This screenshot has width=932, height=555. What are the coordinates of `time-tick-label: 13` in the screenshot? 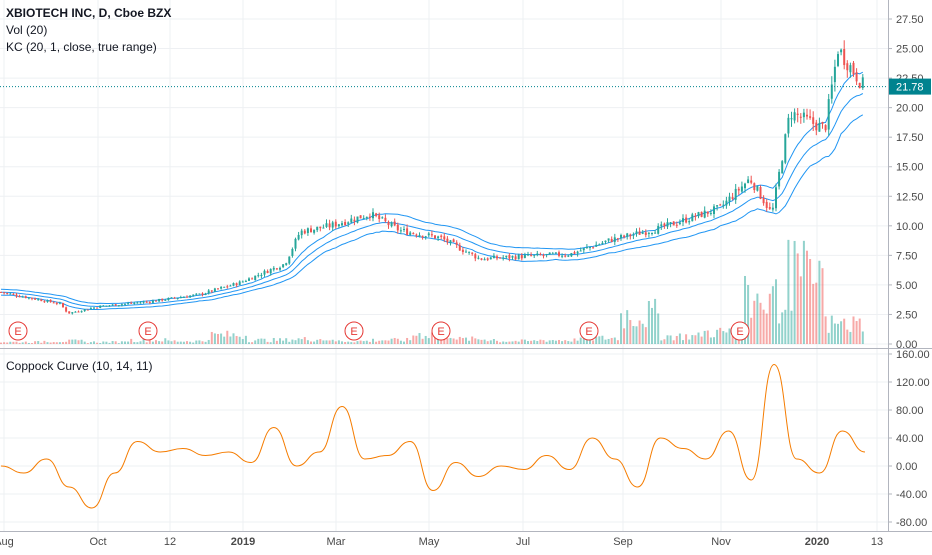 It's located at (877, 542).